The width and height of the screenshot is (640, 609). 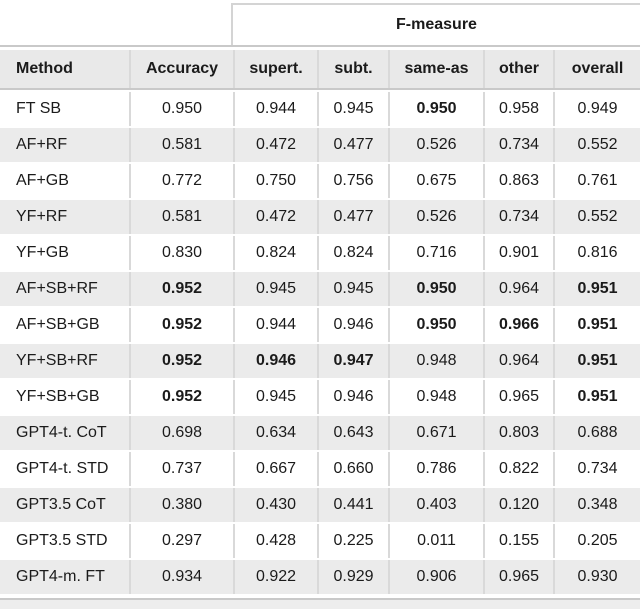 I want to click on value-cell: 0.297, so click(x=181, y=541).